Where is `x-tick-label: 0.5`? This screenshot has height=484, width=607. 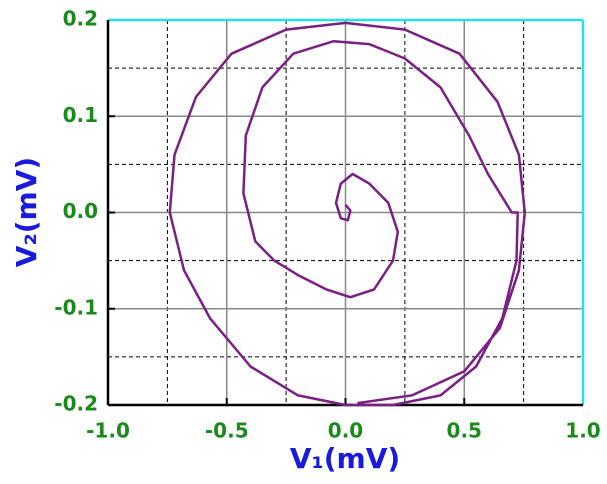 x-tick-label: 0.5 is located at coordinates (464, 431).